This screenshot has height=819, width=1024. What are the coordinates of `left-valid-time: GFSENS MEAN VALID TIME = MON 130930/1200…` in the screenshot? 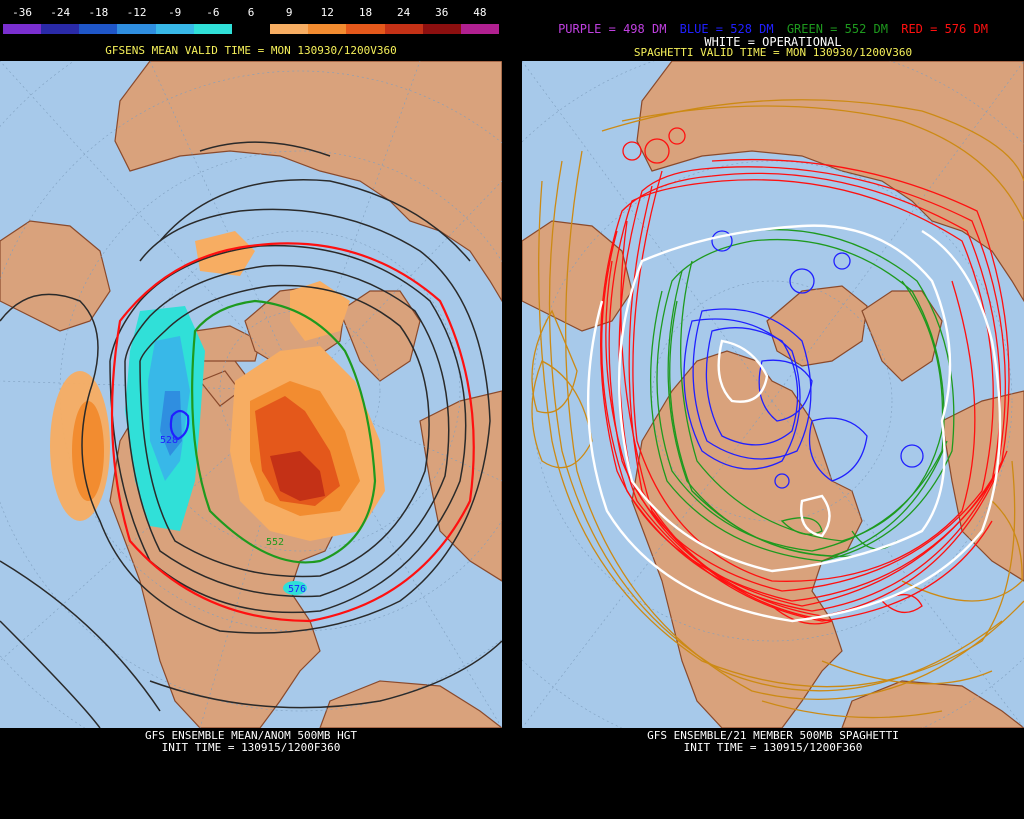 It's located at (251, 50).